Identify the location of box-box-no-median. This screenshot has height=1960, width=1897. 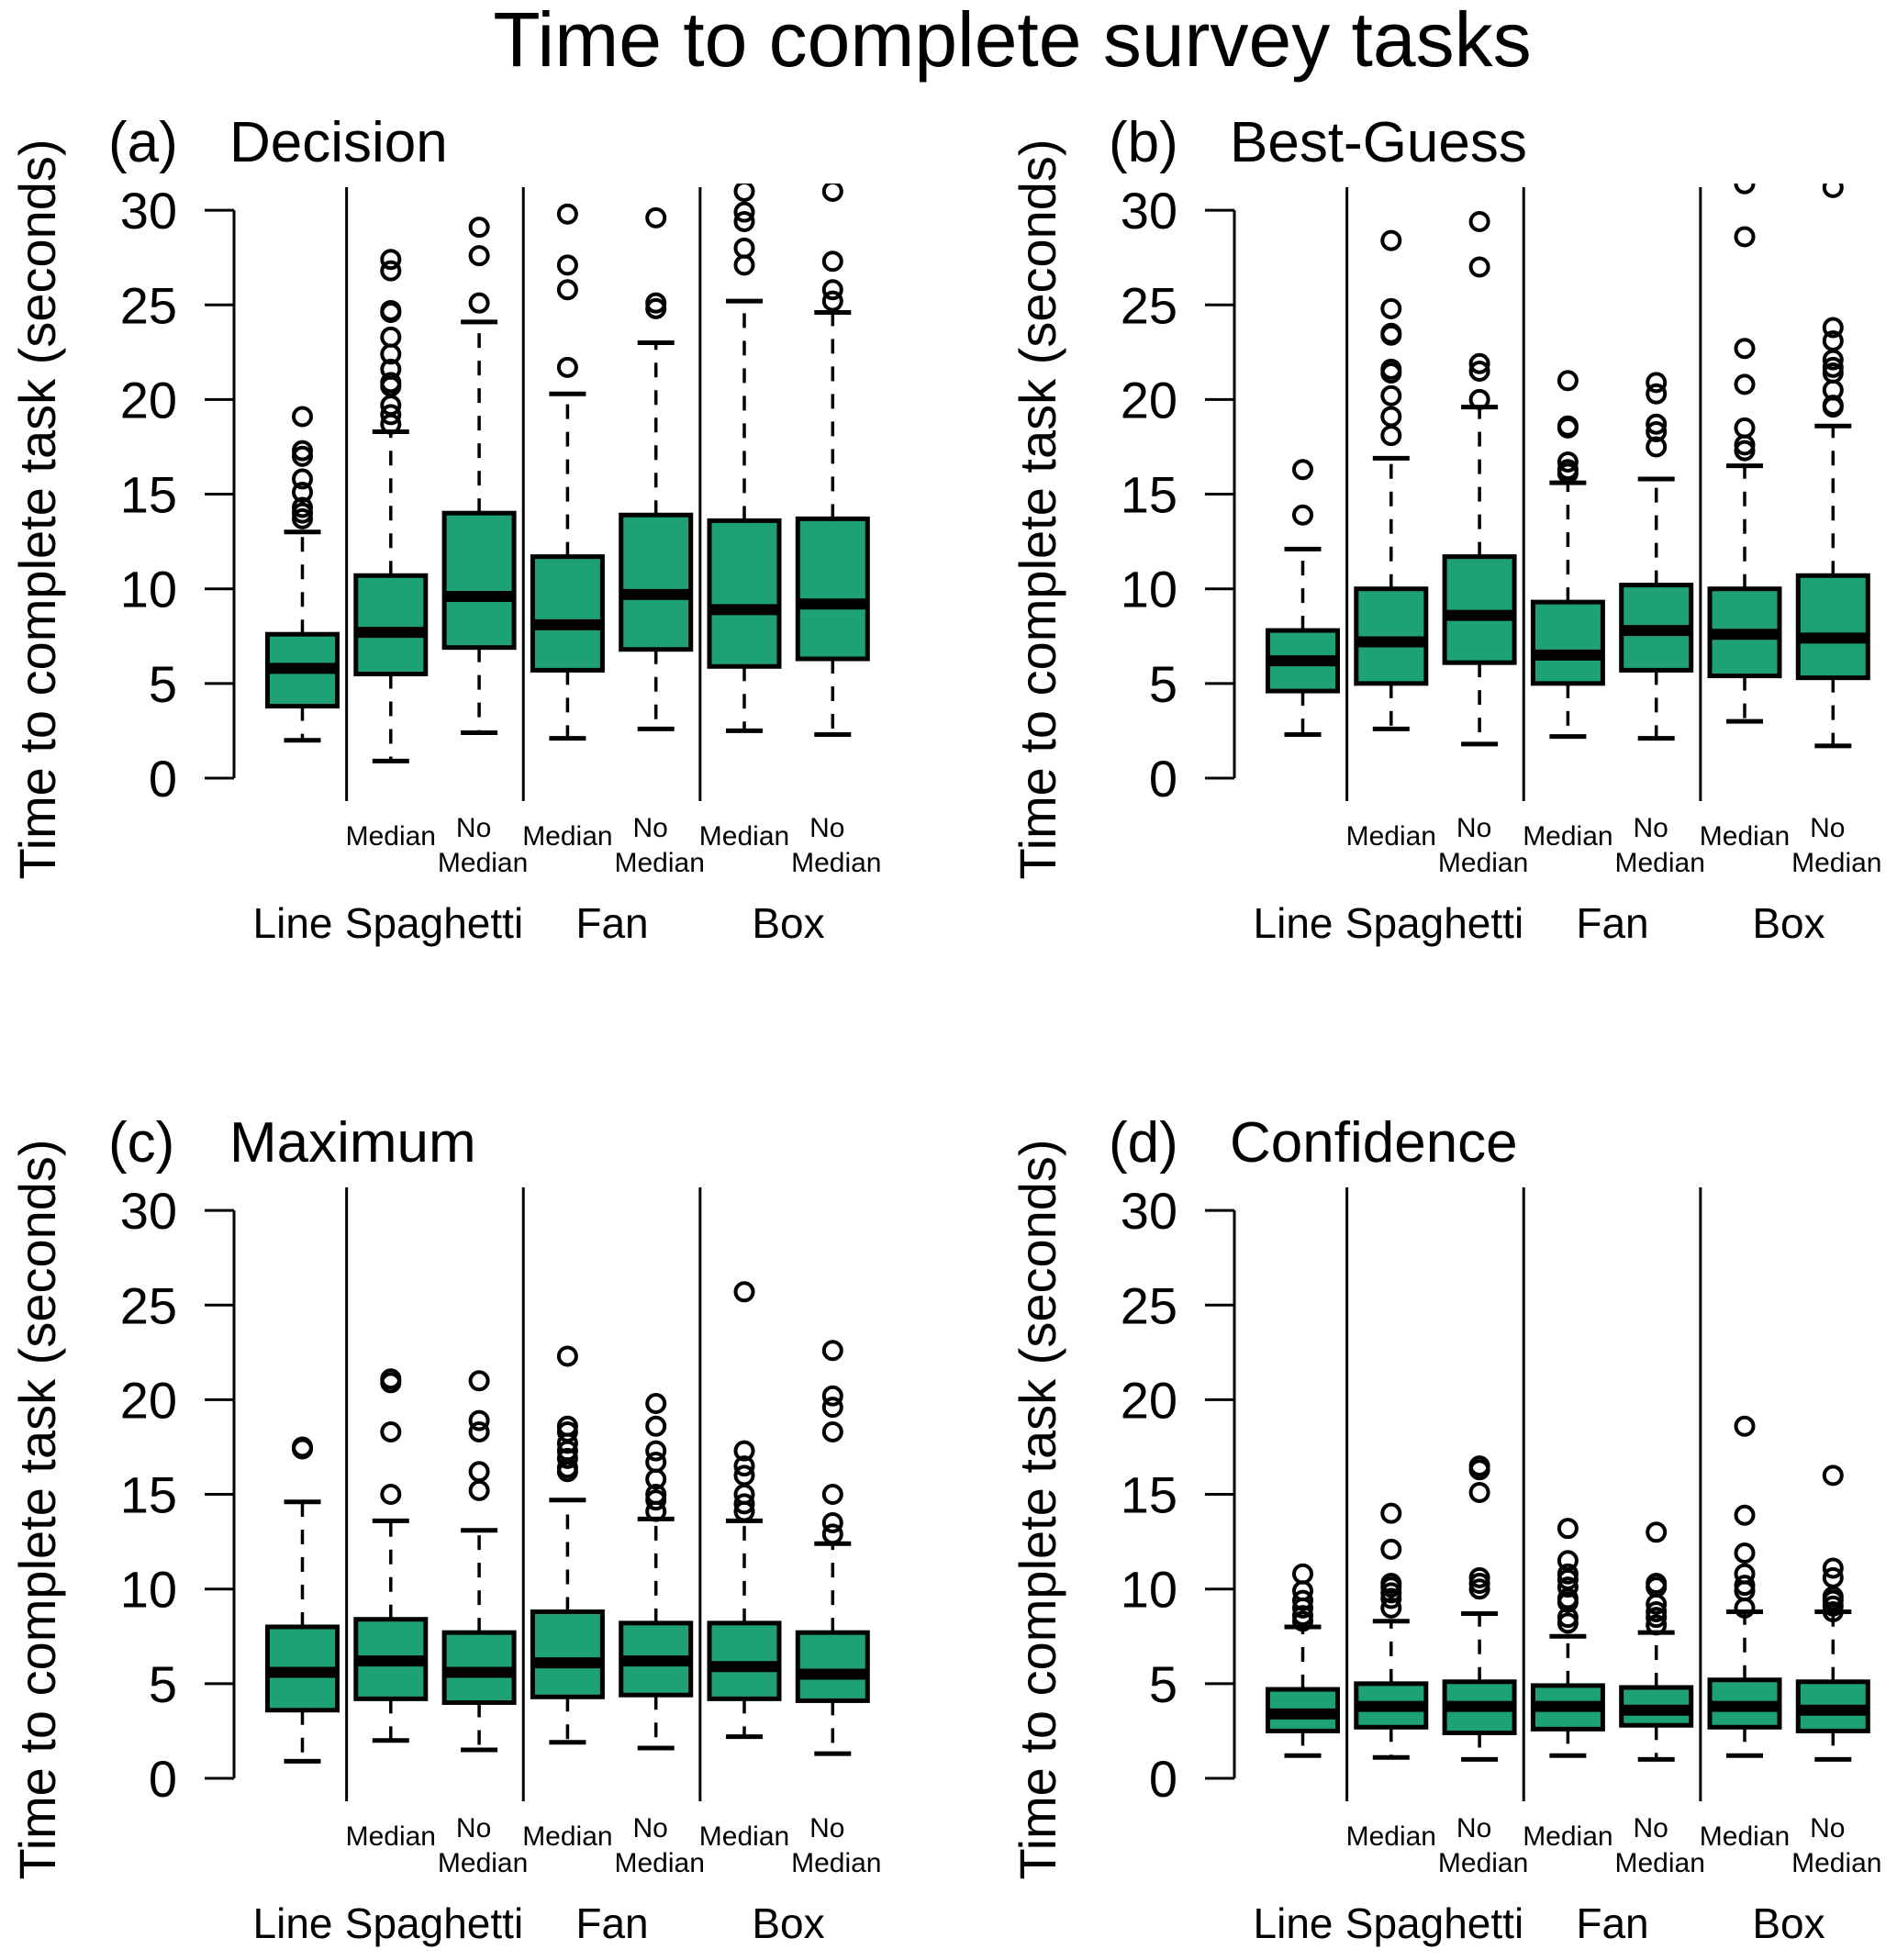
(833, 1548).